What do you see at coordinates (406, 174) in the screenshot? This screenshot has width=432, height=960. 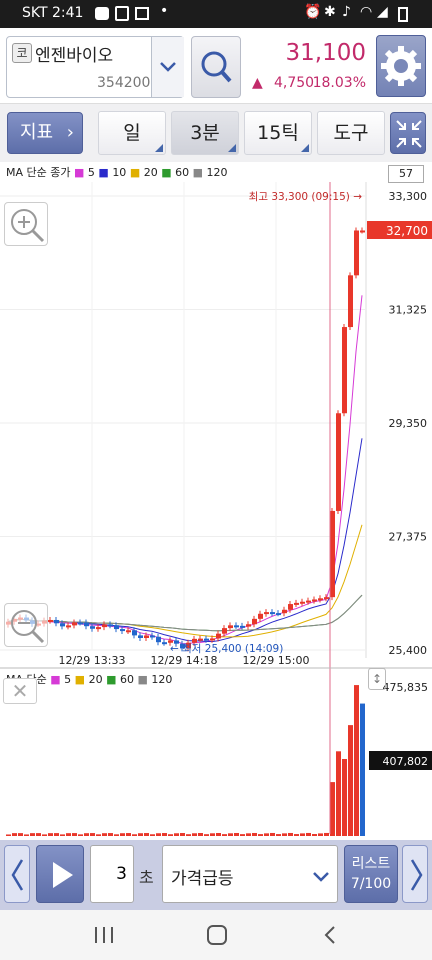 I see `visible-count-box: 57` at bounding box center [406, 174].